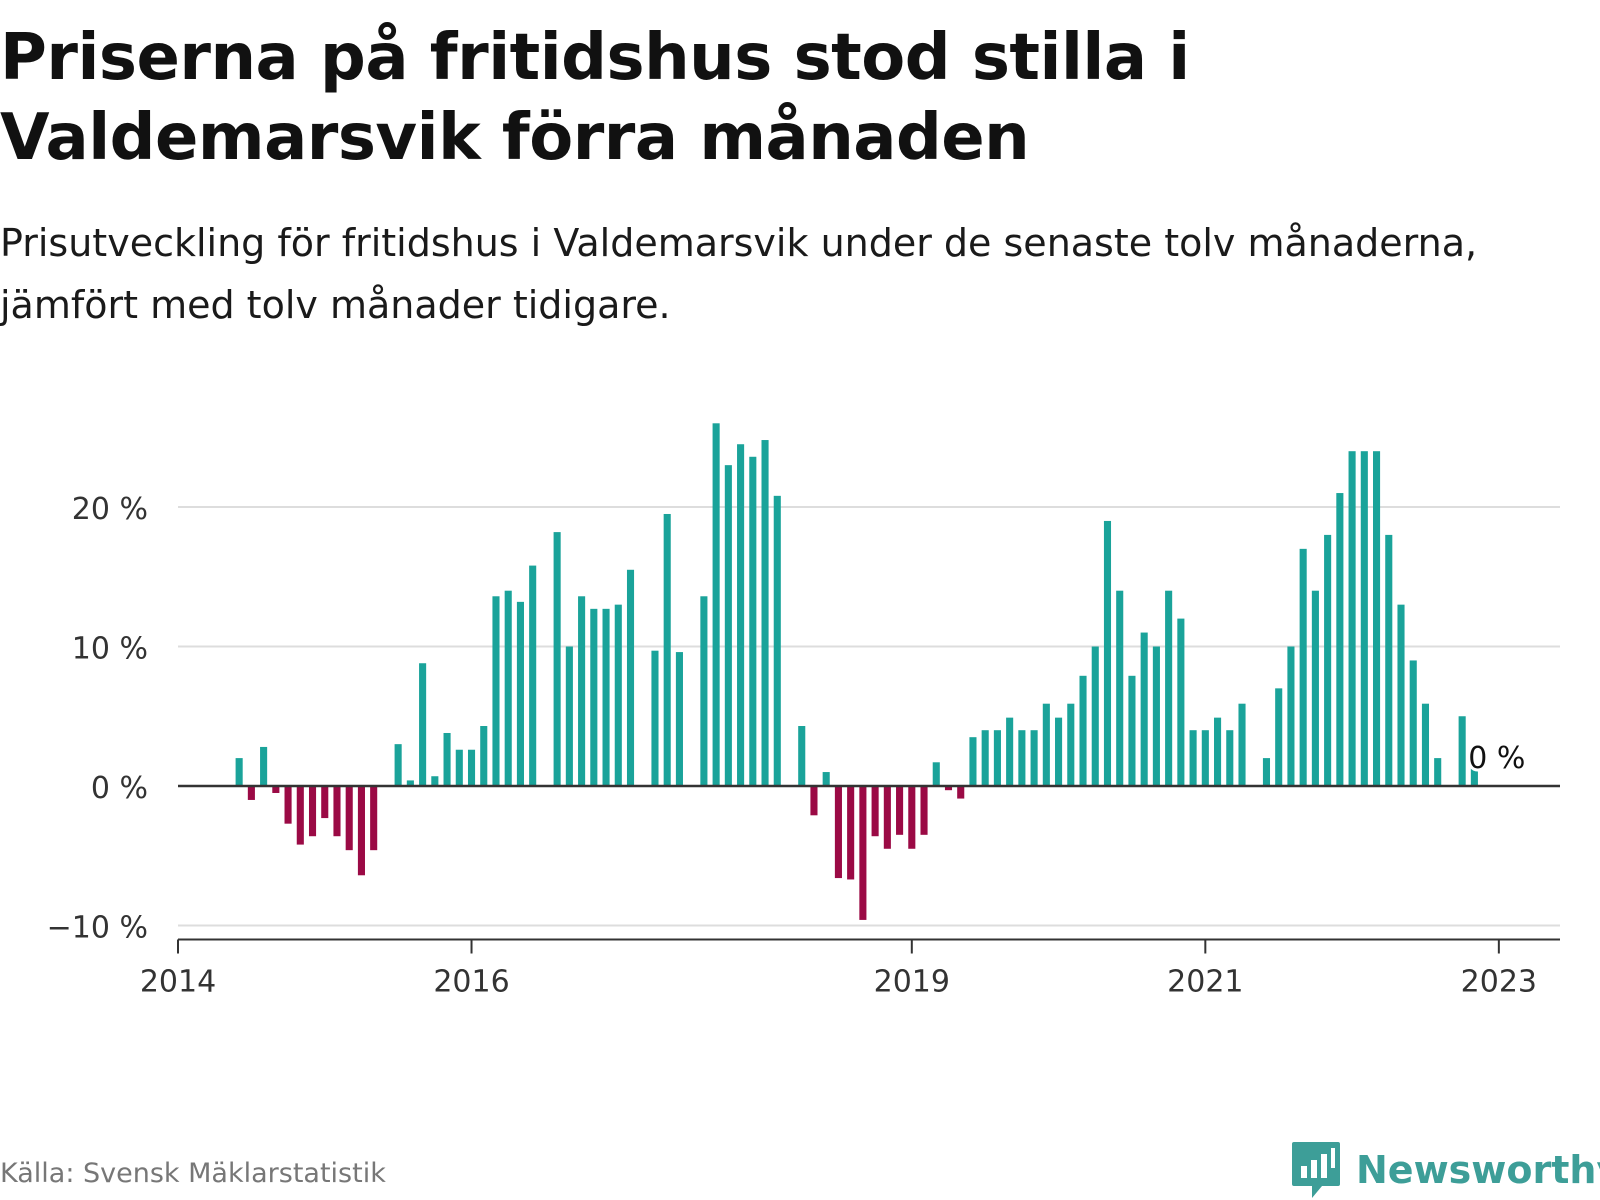 Image resolution: width=1600 pixels, height=1200 pixels. Describe the element at coordinates (912, 982) in the screenshot. I see `x-tick-label: 2019` at that location.